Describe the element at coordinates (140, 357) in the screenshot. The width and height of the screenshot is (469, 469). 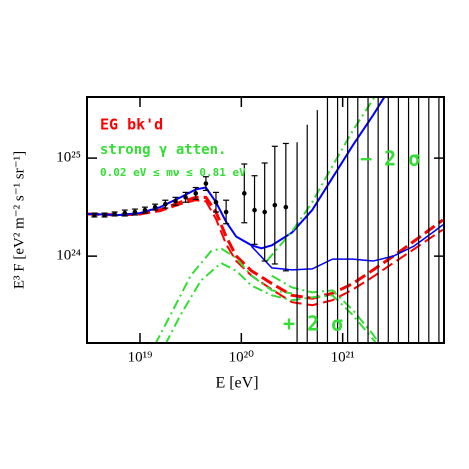
I see `x-tick-label: 10¹⁹` at that location.